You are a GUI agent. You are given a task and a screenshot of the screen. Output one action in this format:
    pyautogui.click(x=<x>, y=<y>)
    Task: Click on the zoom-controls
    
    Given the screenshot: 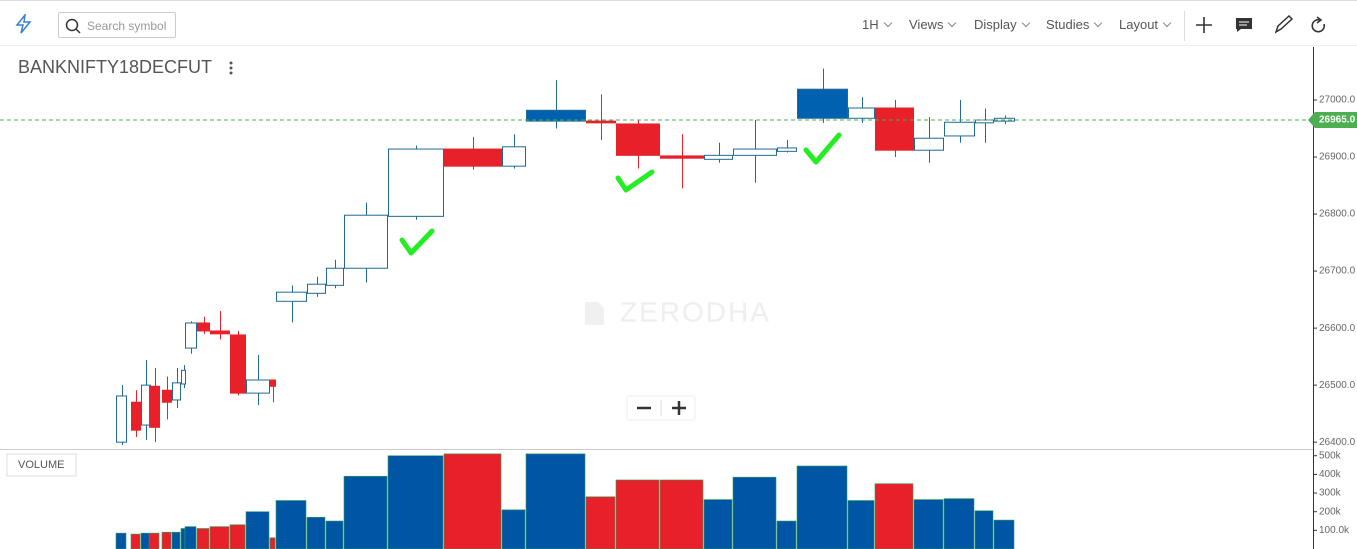 What is the action you would take?
    pyautogui.click(x=661, y=408)
    